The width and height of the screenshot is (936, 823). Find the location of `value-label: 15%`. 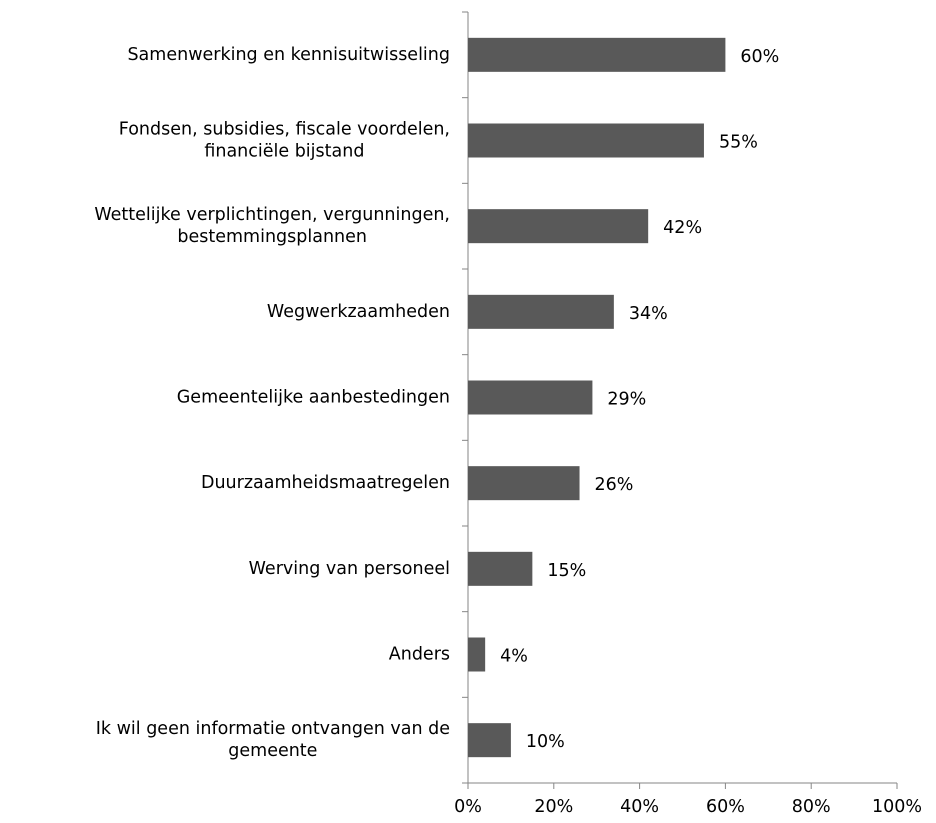

value-label: 15% is located at coordinates (566, 571).